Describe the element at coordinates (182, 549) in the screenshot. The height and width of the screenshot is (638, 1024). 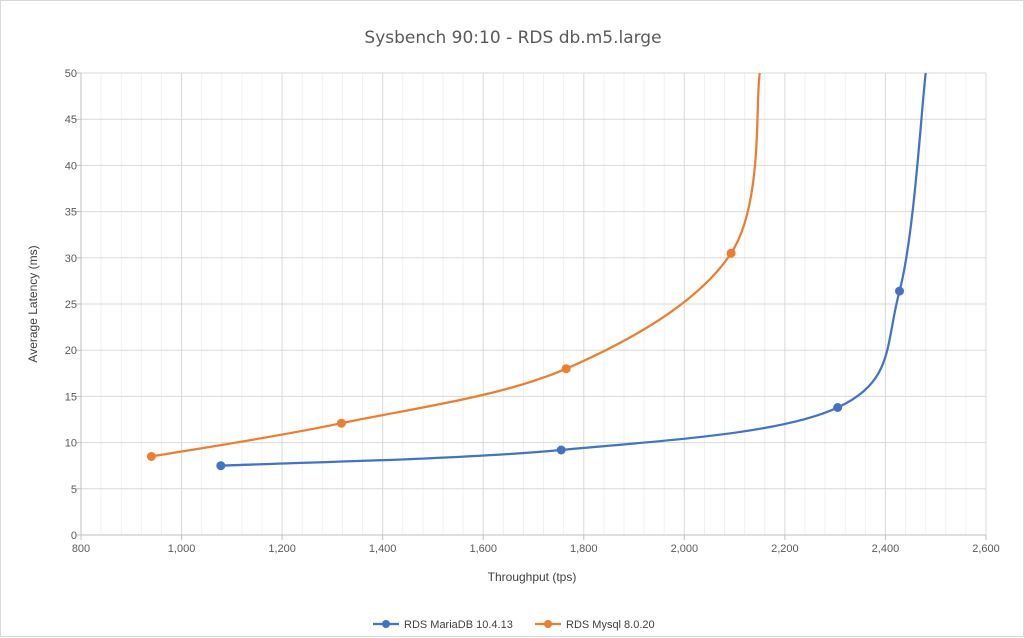
I see `x-tick-label: 1,000` at that location.